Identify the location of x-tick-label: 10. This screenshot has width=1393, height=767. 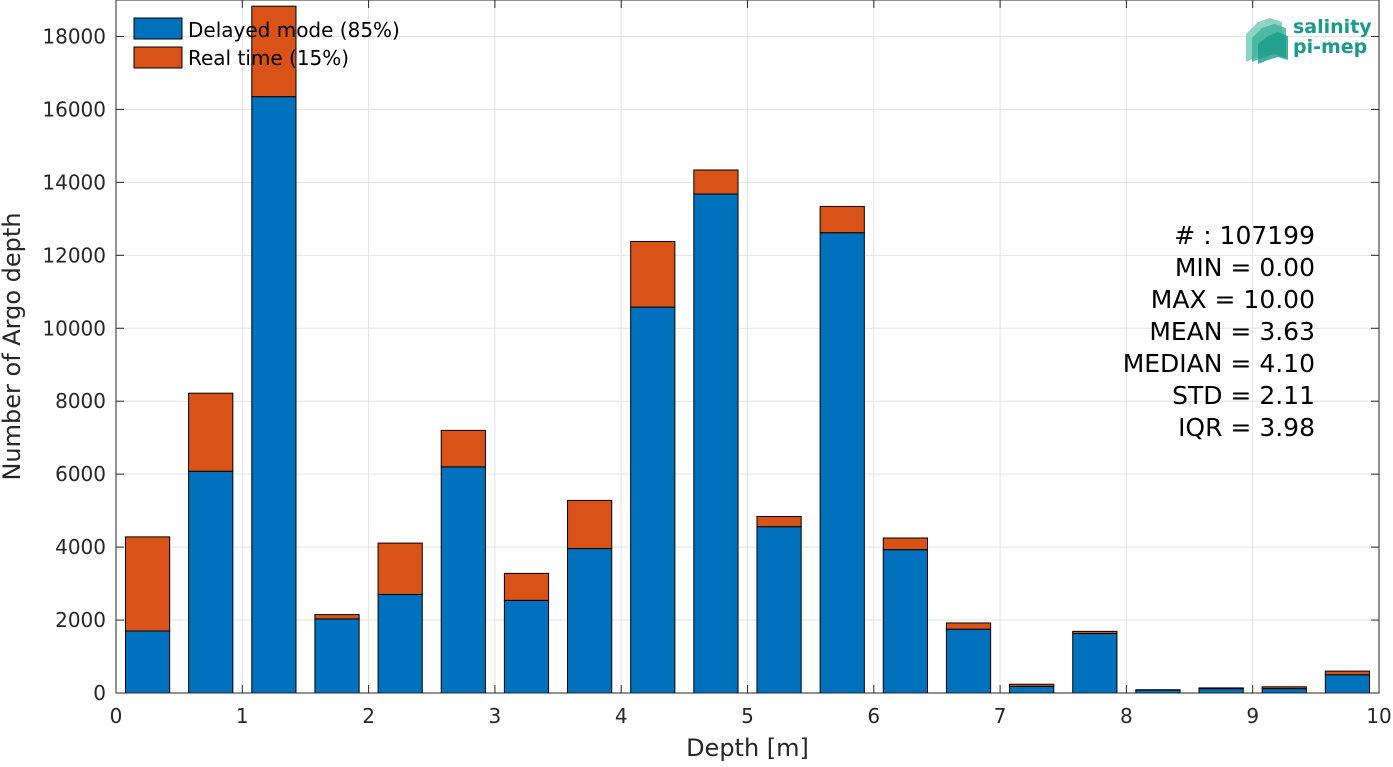
(1378, 716).